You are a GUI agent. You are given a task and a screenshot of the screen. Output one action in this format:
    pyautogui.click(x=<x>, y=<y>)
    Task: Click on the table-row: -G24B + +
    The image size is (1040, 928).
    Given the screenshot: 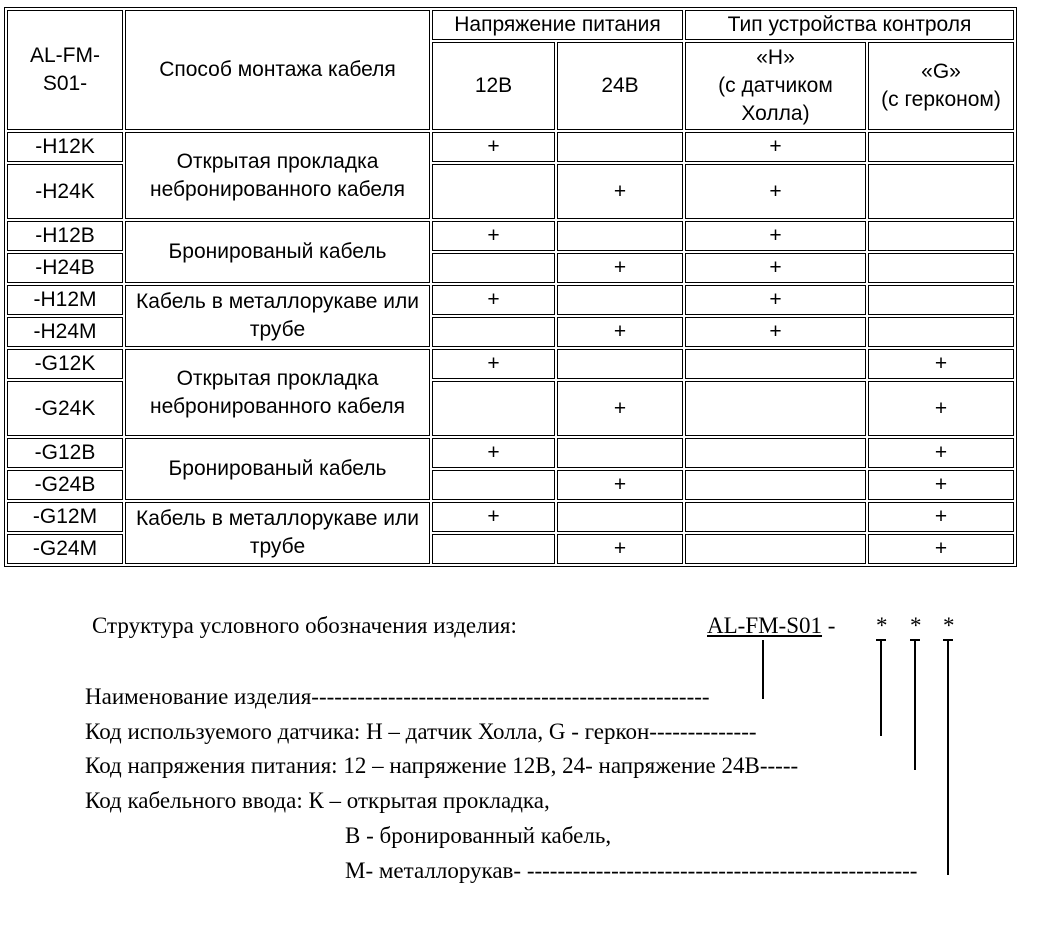 What is the action you would take?
    pyautogui.click(x=510, y=485)
    